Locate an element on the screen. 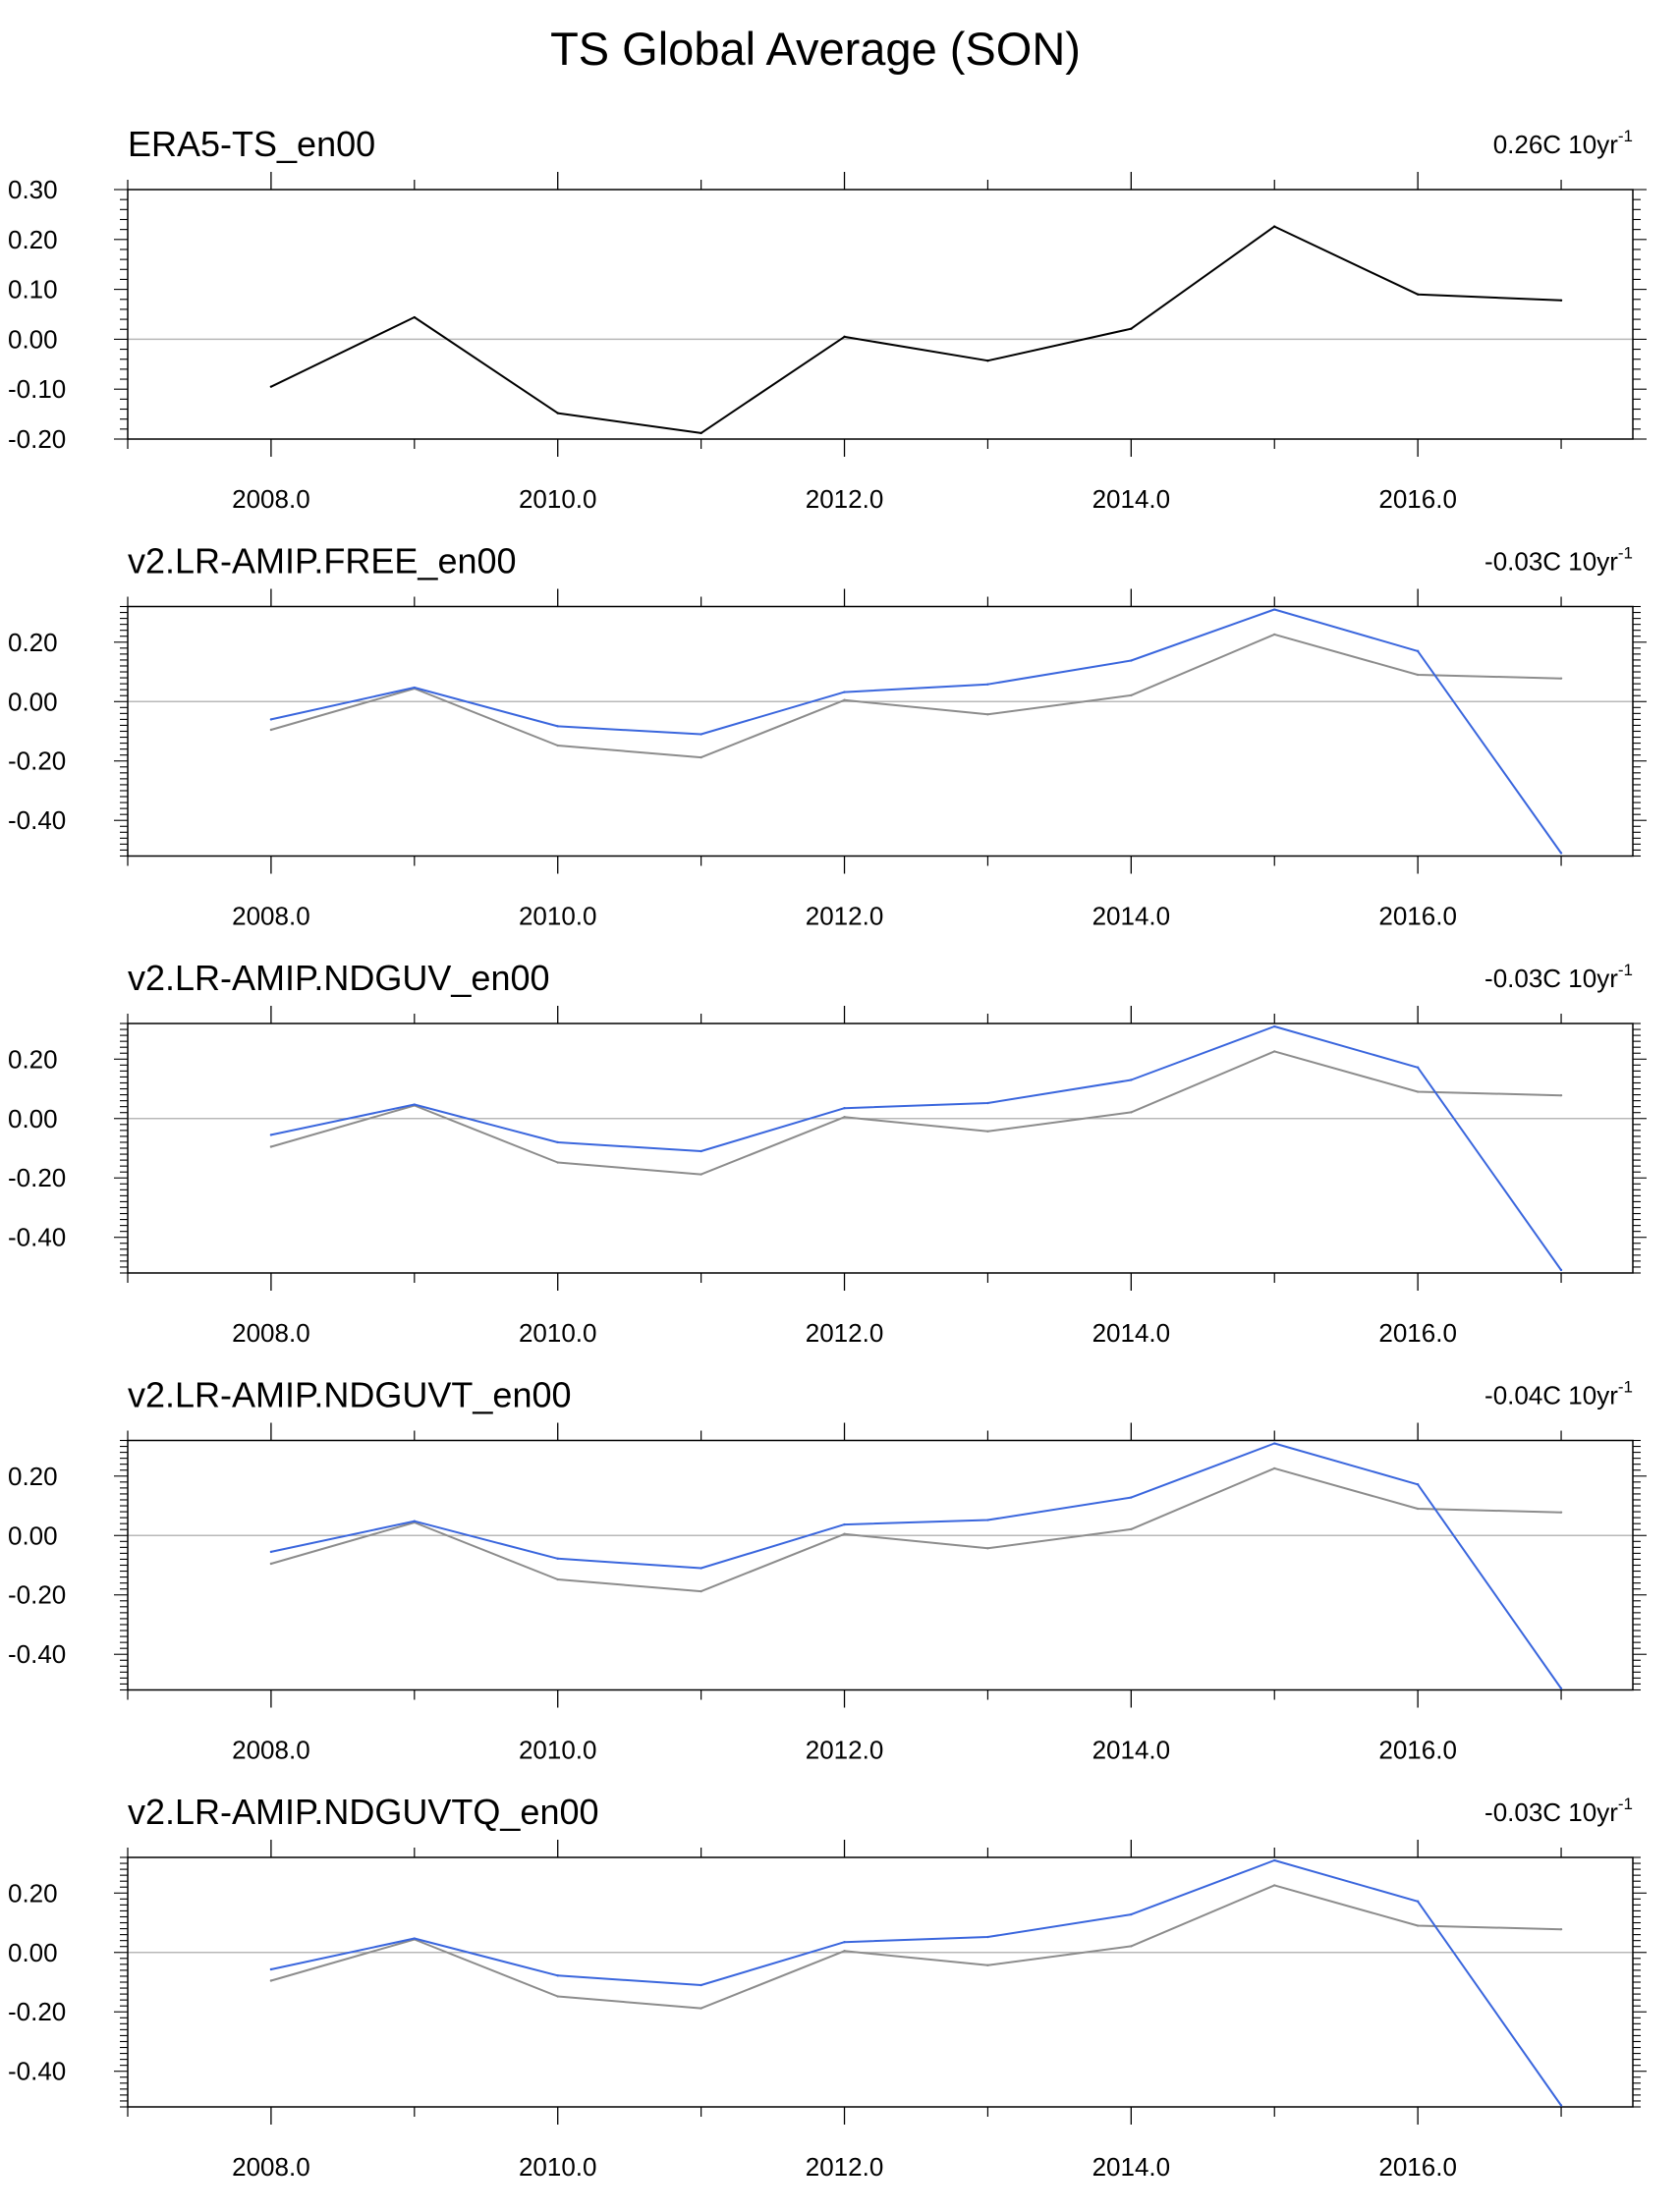 Image resolution: width=1680 pixels, height=2212 pixels. panel-title: v2.LR-AMIP.NDGUV_en00 is located at coordinates (339, 978).